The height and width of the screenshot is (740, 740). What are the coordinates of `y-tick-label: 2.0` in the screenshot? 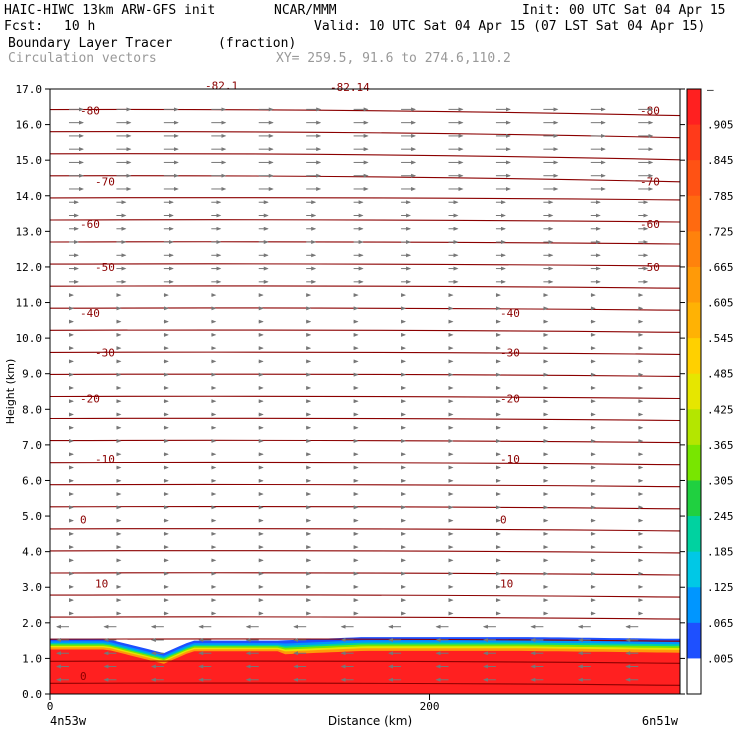 It's located at (32, 623).